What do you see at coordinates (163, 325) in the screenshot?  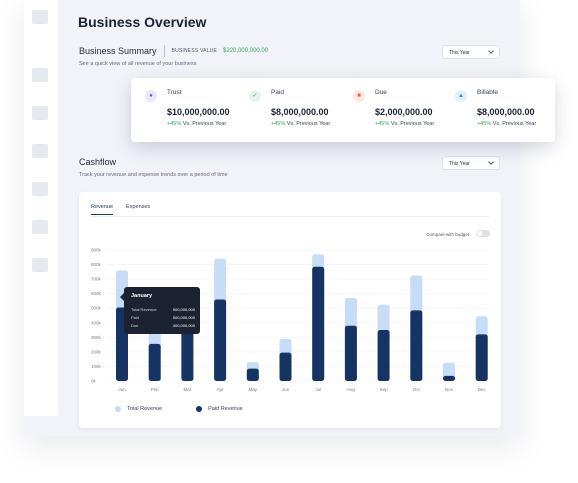 I see `tooltip-row-due: Due 400,000,000` at bounding box center [163, 325].